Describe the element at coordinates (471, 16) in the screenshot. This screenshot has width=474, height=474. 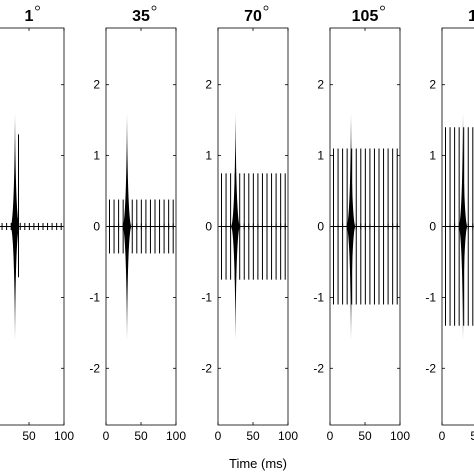
I see `panel-title: 14` at that location.